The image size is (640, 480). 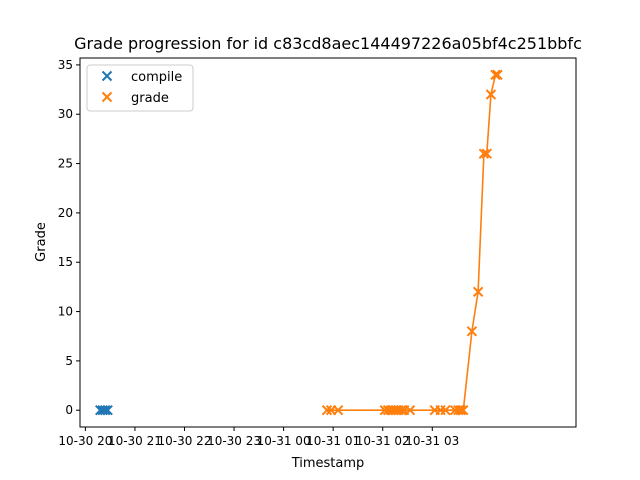 I want to click on y-tick-label: 30, so click(x=65, y=114).